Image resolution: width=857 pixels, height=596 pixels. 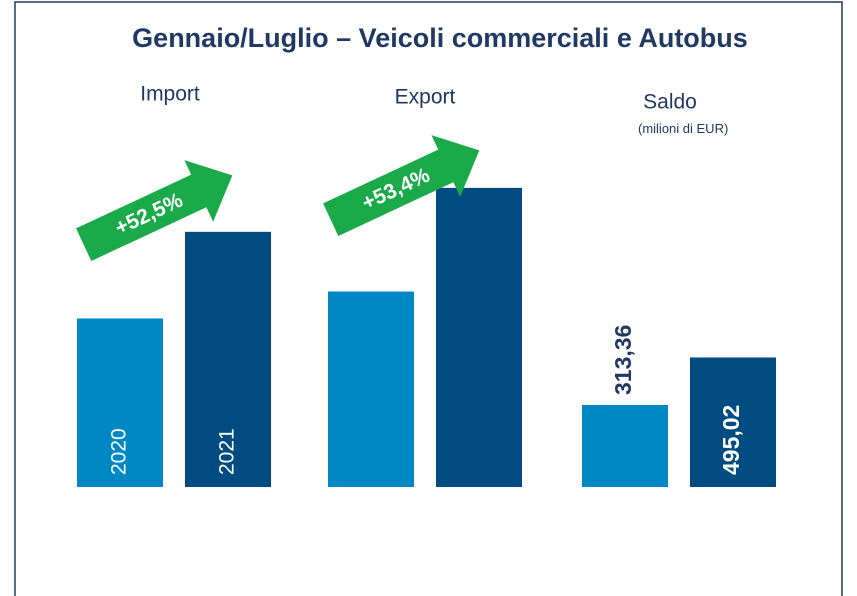 What do you see at coordinates (670, 102) in the screenshot?
I see `category-label: Saldo` at bounding box center [670, 102].